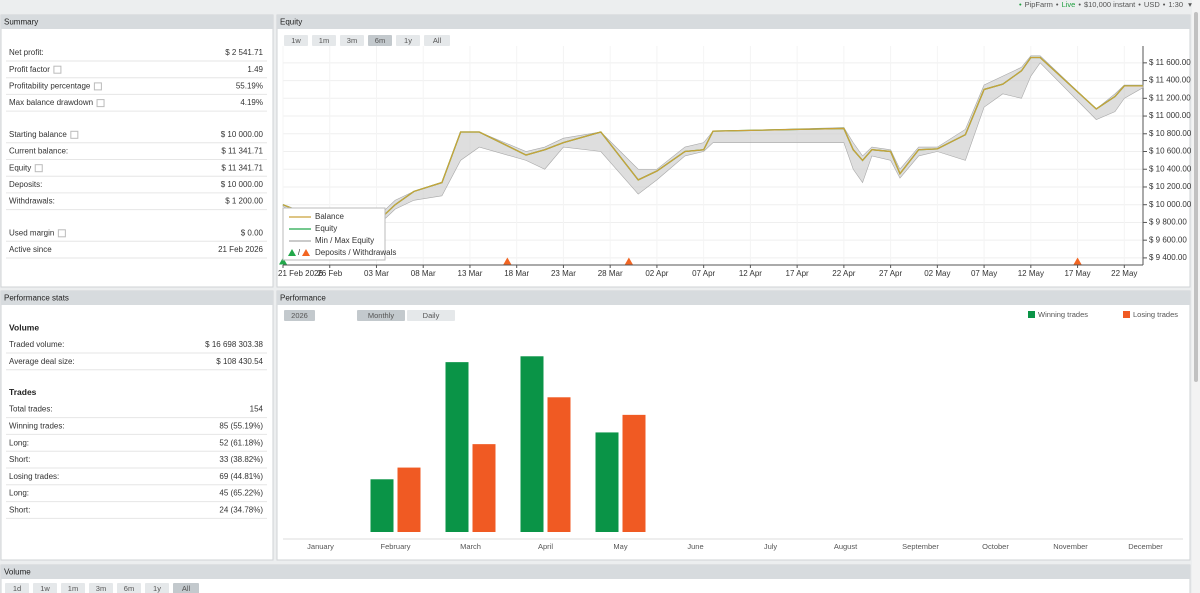  I want to click on performance-panel-header, so click(733, 298).